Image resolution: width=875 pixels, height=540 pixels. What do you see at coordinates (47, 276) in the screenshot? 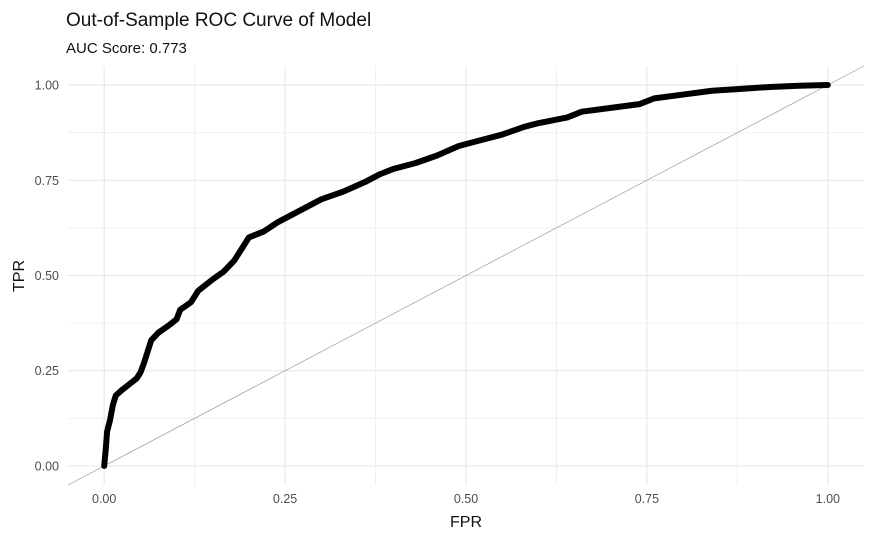
I see `y-tick-label: 0.50` at bounding box center [47, 276].